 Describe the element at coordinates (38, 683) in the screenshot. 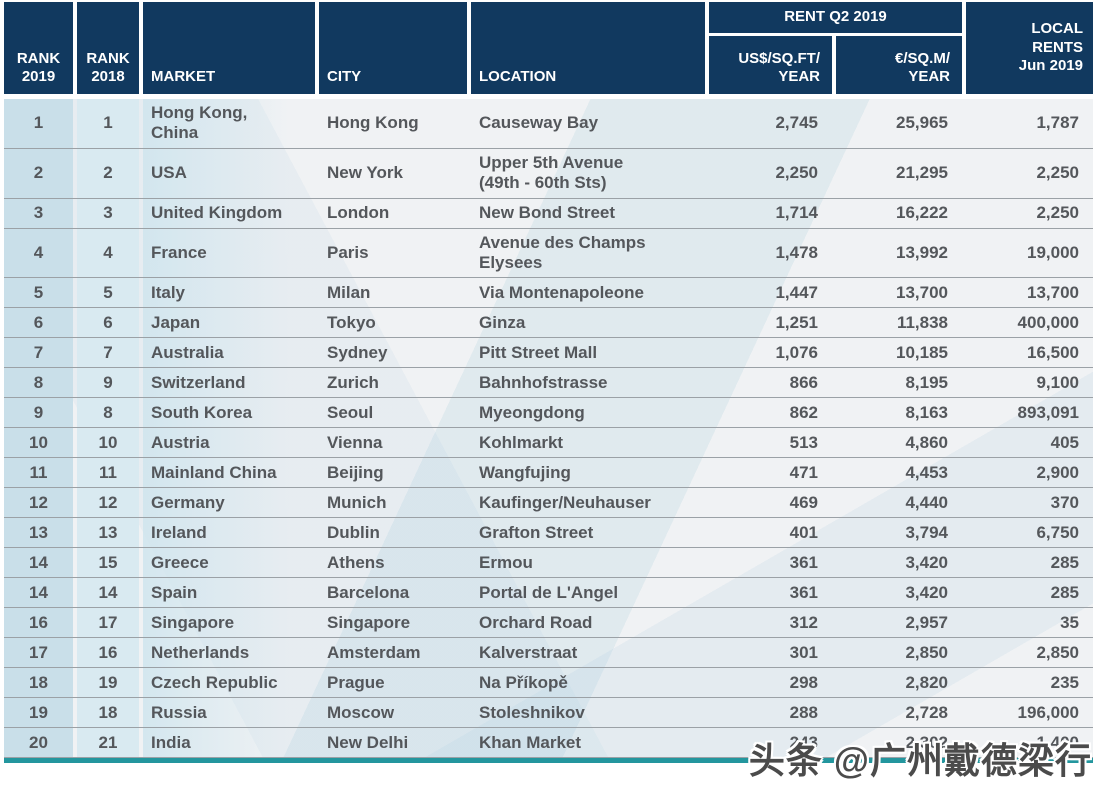

I see `cell-rank-2019: 18` at that location.